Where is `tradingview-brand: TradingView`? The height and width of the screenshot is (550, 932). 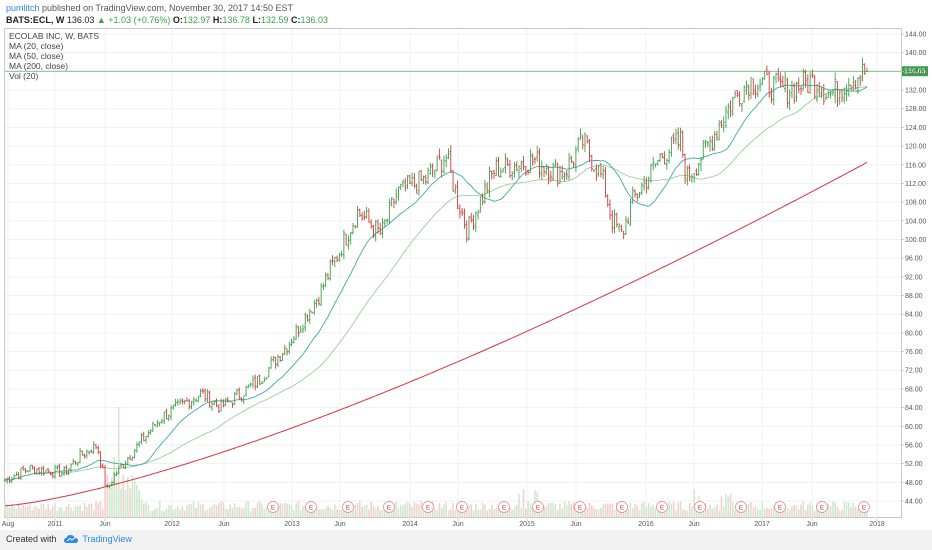 tradingview-brand: TradingView is located at coordinates (107, 539).